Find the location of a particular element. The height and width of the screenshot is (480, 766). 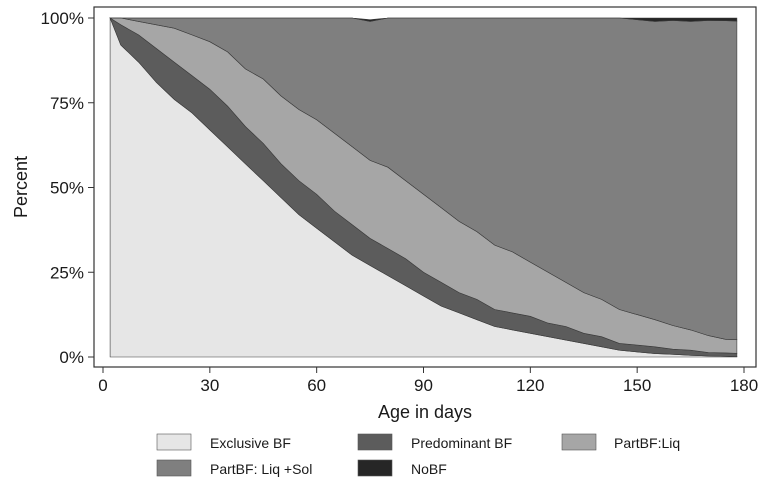

legend-item: NoBF is located at coordinates (402, 468).